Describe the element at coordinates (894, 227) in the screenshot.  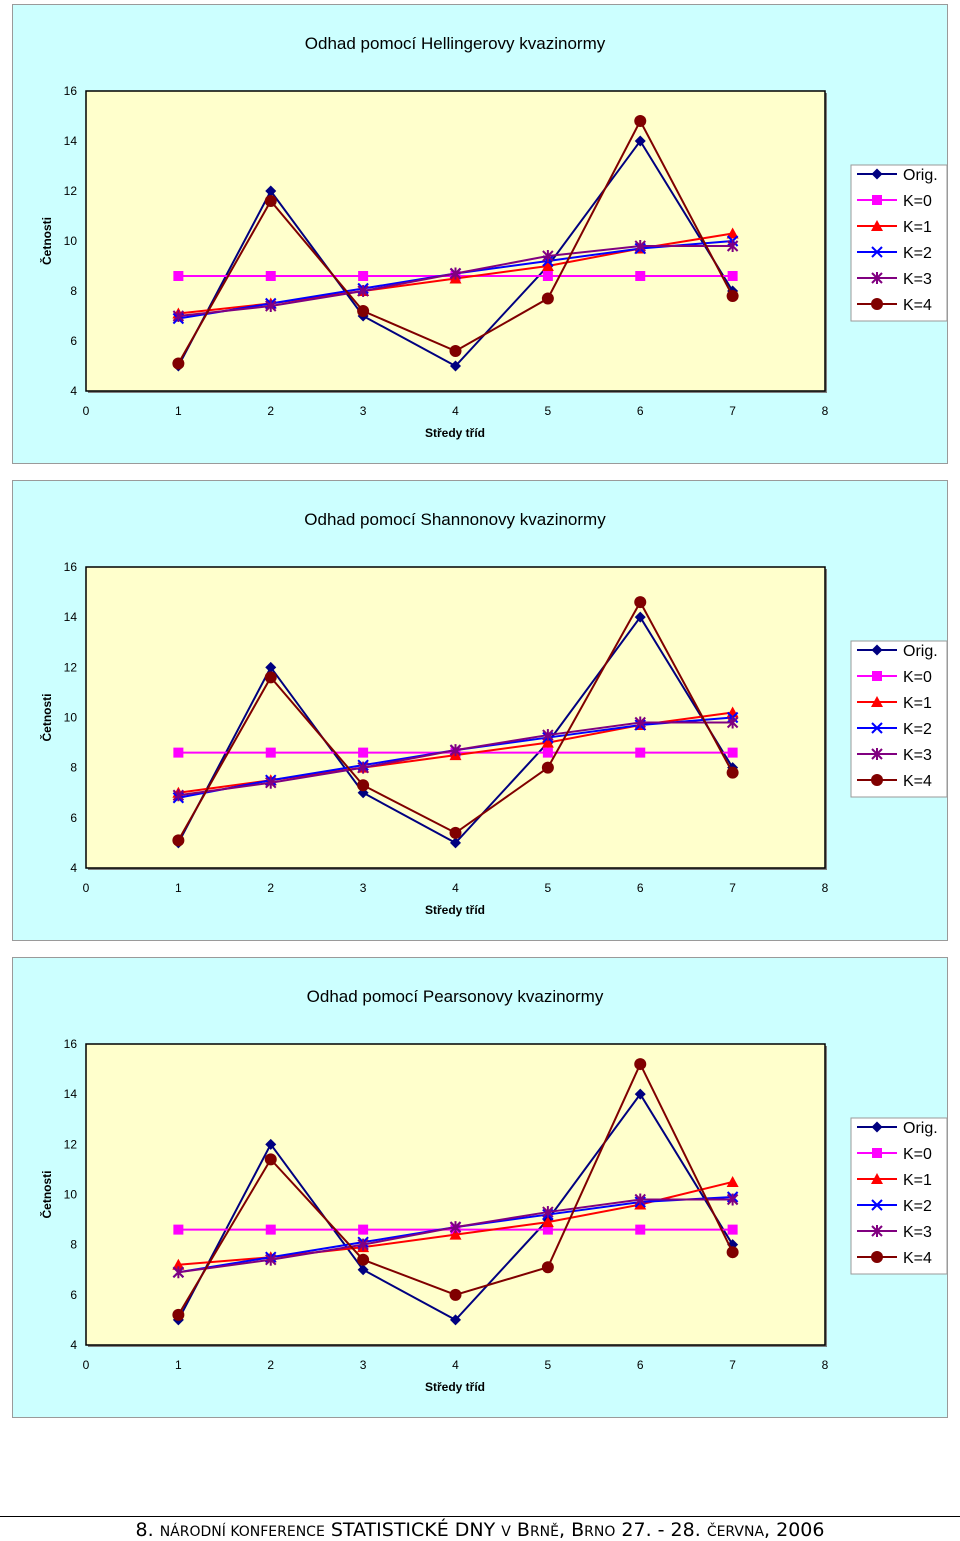
I see `legend-item-k1: K=1` at that location.